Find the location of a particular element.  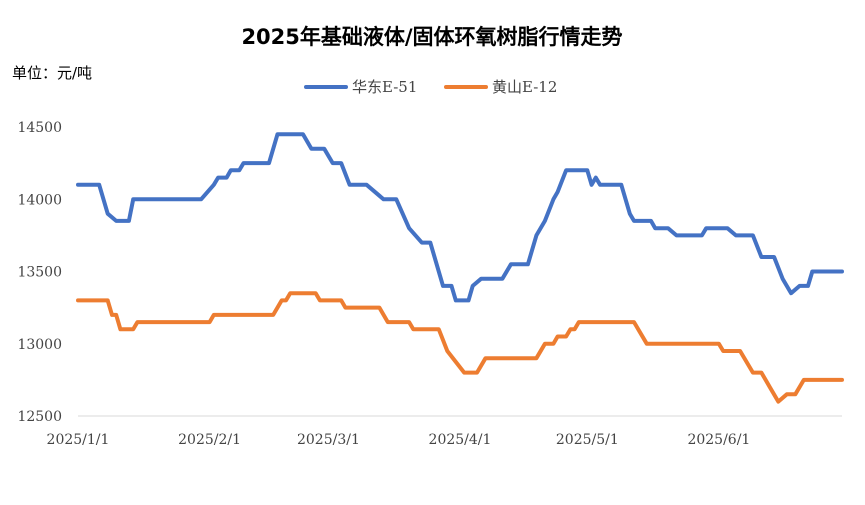

x-tick-label: 2025/2/1 is located at coordinates (209, 440).